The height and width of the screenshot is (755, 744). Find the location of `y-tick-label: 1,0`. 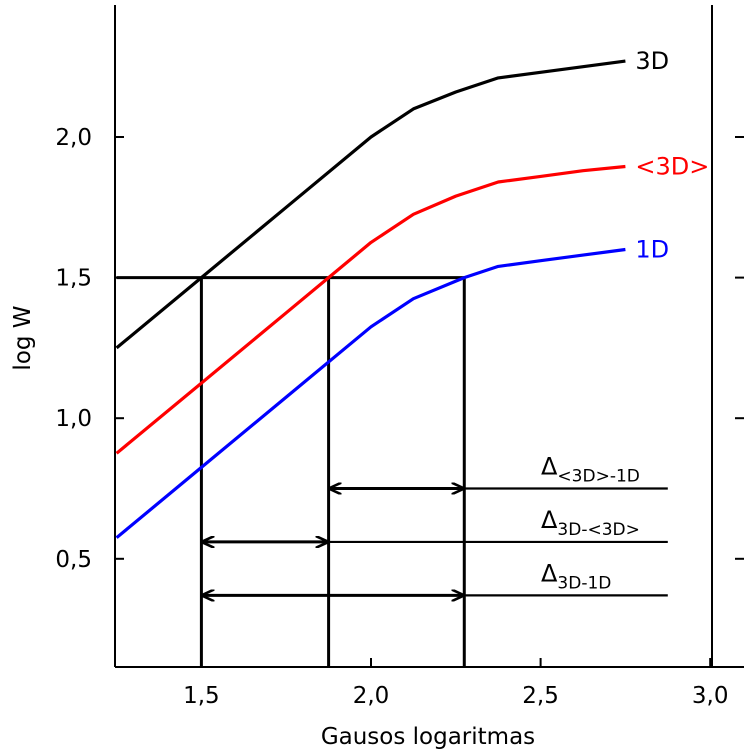

y-tick-label: 1,0 is located at coordinates (73, 419).